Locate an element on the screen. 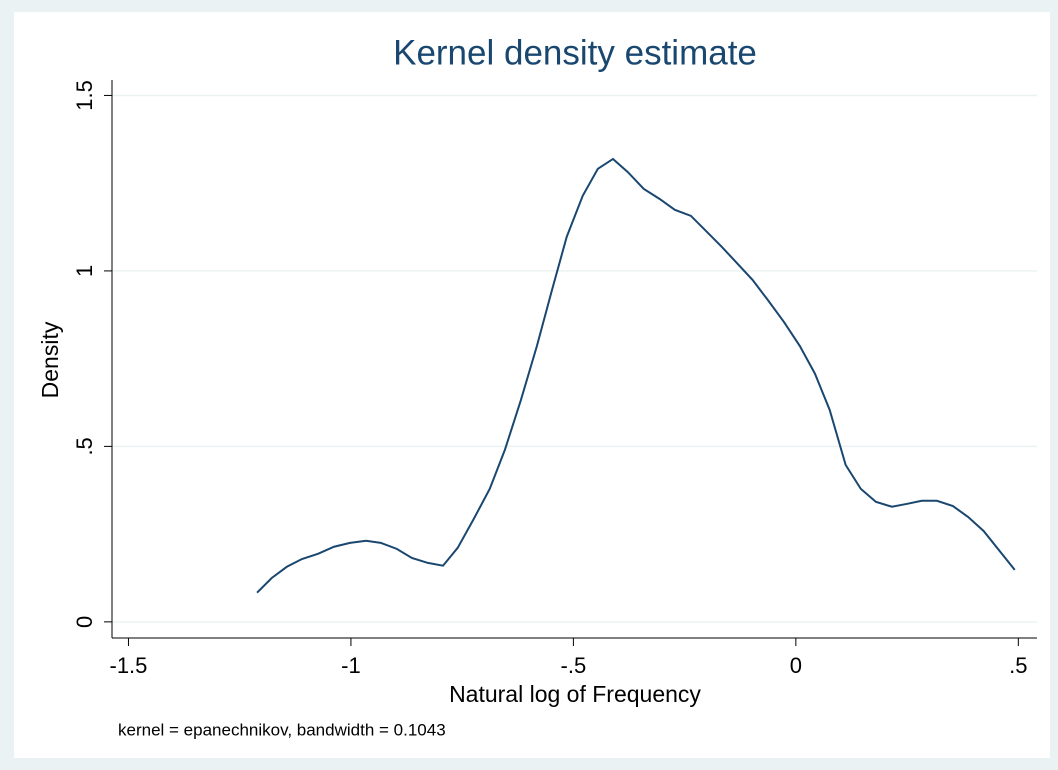  x-tick-label: -.5 is located at coordinates (574, 665).